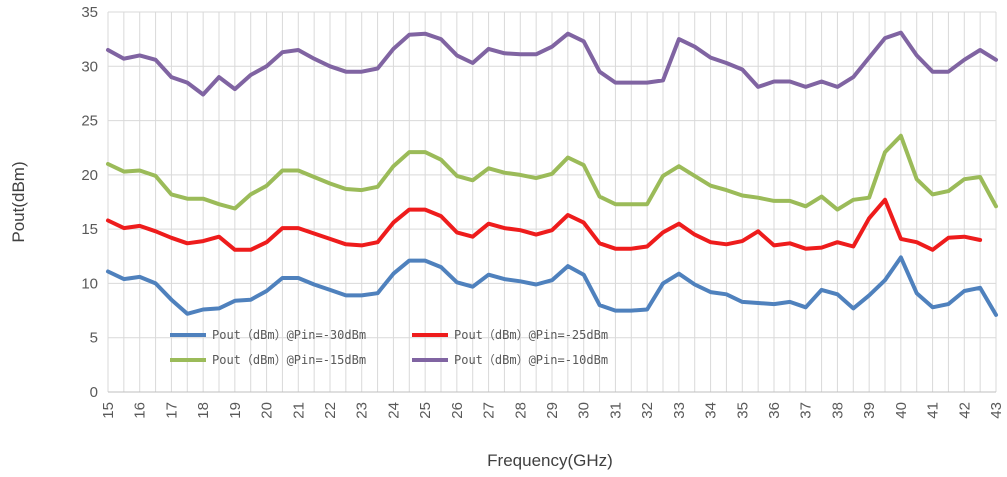 The image size is (1007, 477). I want to click on x-tick-label: 22, so click(330, 410).